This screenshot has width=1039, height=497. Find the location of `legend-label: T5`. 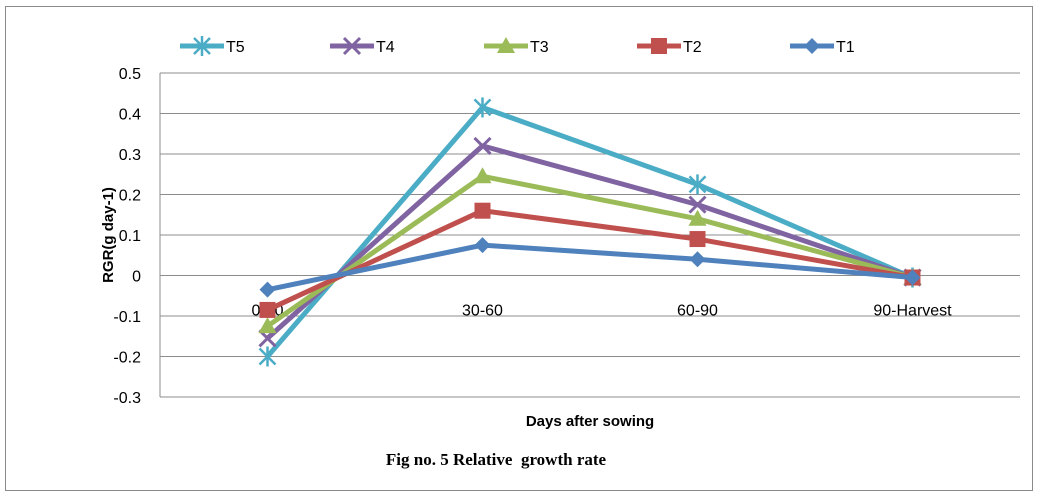

legend-label: T5 is located at coordinates (235, 47).